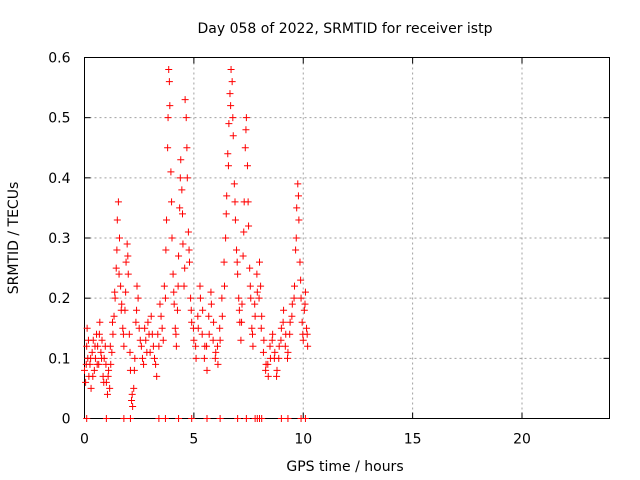 The image size is (640, 480). What do you see at coordinates (344, 467) in the screenshot?
I see `x-axis-label: GPS time / hours` at bounding box center [344, 467].